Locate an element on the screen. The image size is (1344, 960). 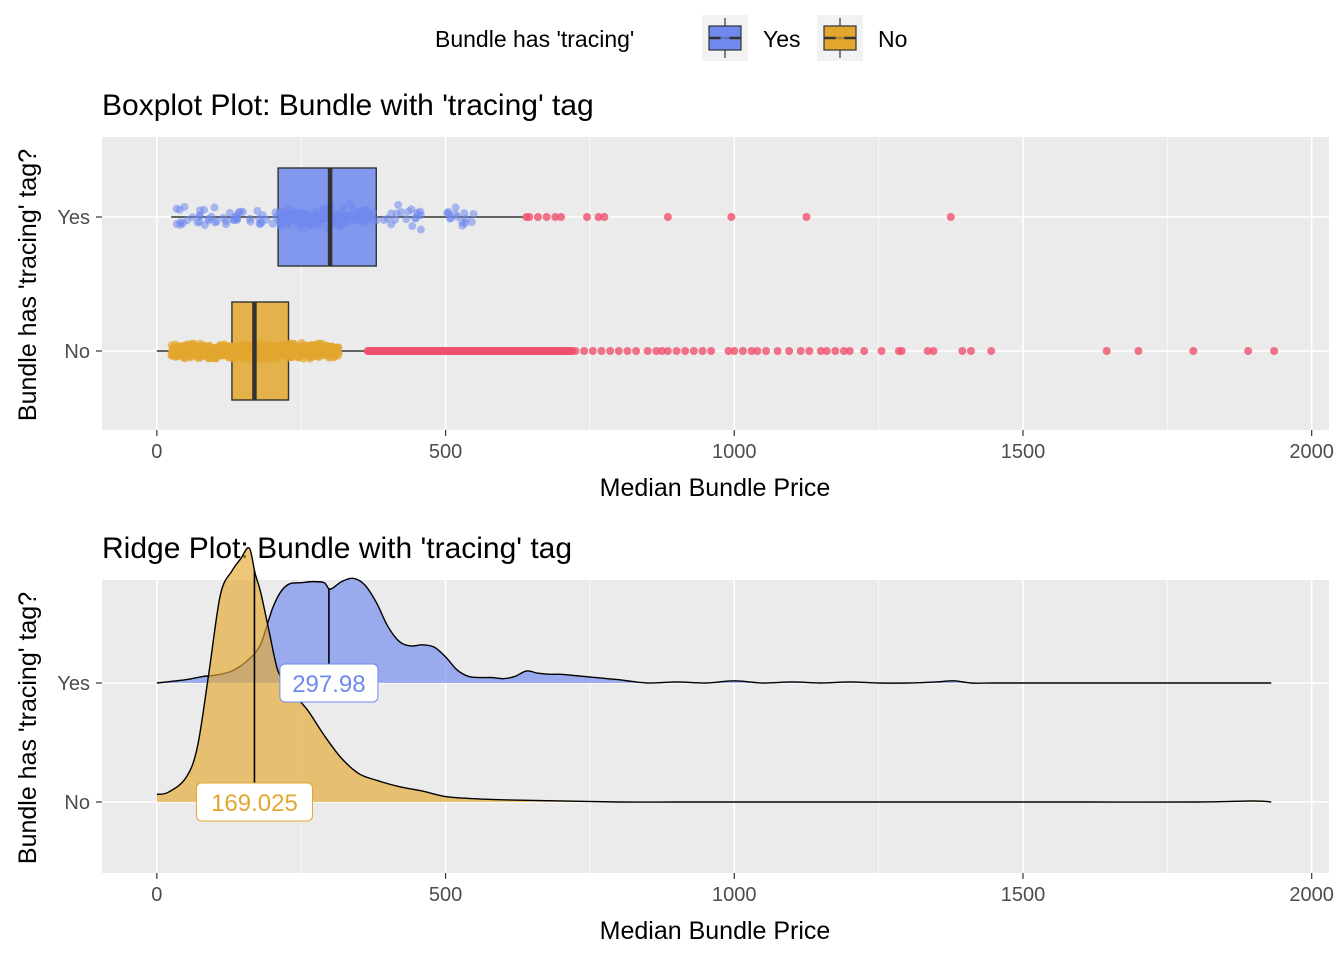
legend-key-no is located at coordinates (840, 38).